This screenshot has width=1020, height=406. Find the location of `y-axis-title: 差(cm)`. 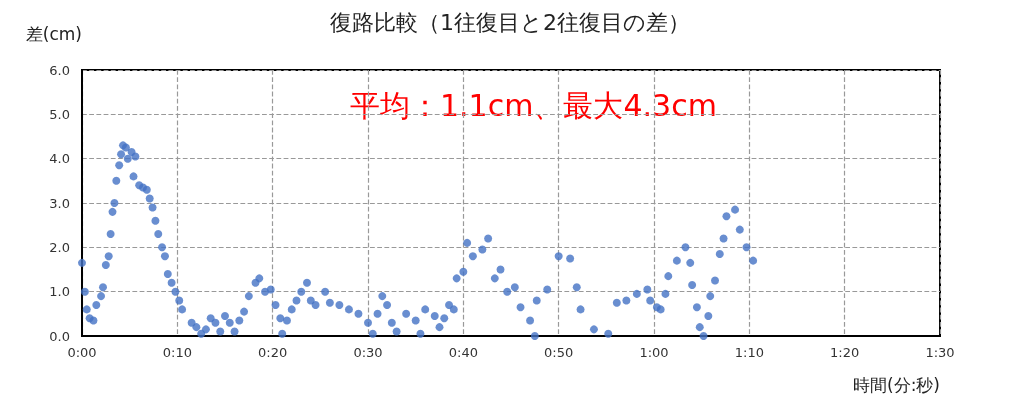

y-axis-title: 差(cm) is located at coordinates (53, 33).